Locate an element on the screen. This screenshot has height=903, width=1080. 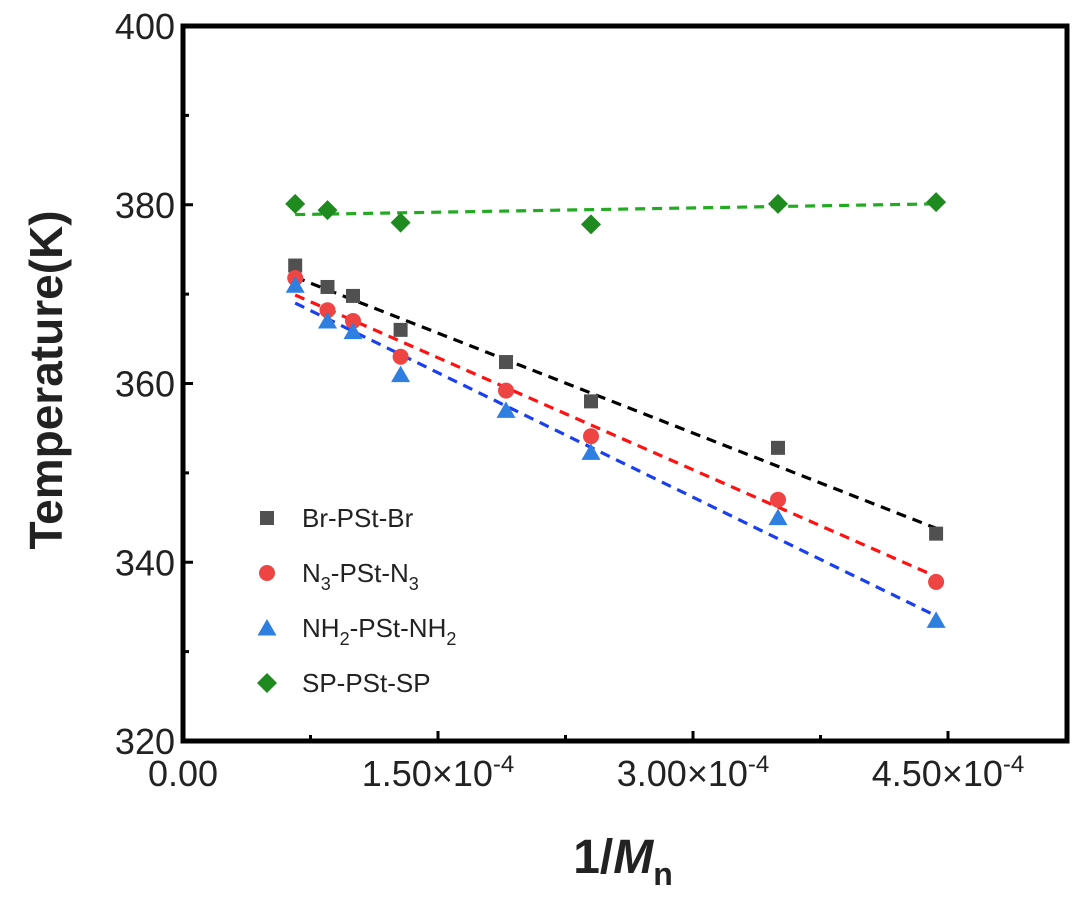
legend-label: NH2-PSt-NH2 is located at coordinates (379, 631).